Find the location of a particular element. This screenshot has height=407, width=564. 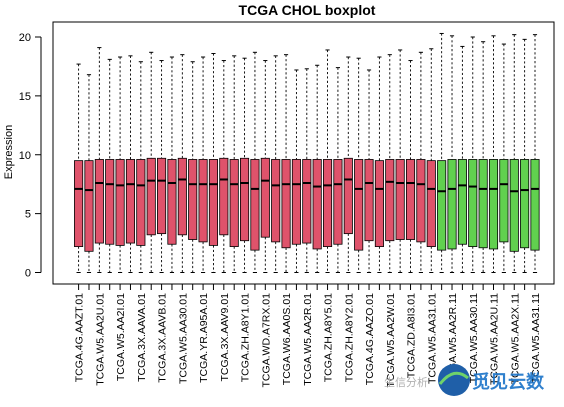

y-axis: 0 5 10 15 20 is located at coordinates (30, 156).